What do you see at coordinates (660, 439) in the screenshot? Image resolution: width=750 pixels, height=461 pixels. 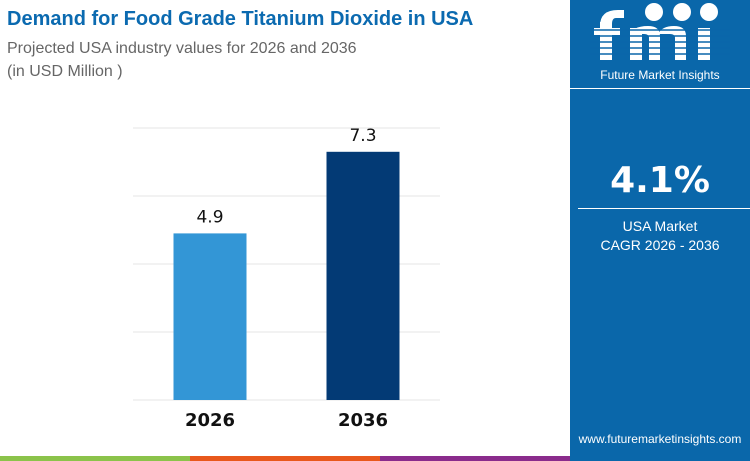 I see `website-link: www.futuremarketinsights.com` at bounding box center [660, 439].